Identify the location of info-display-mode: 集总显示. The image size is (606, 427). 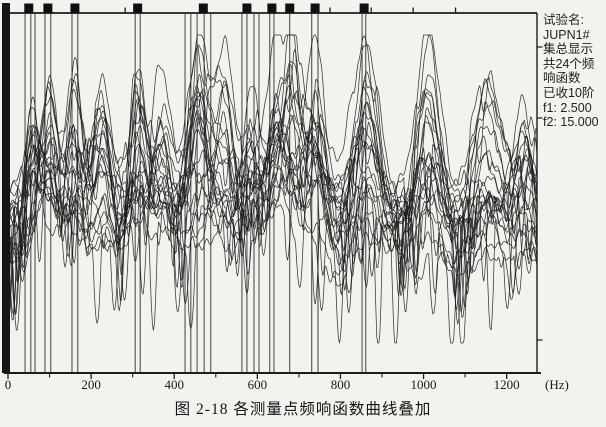
(568, 49).